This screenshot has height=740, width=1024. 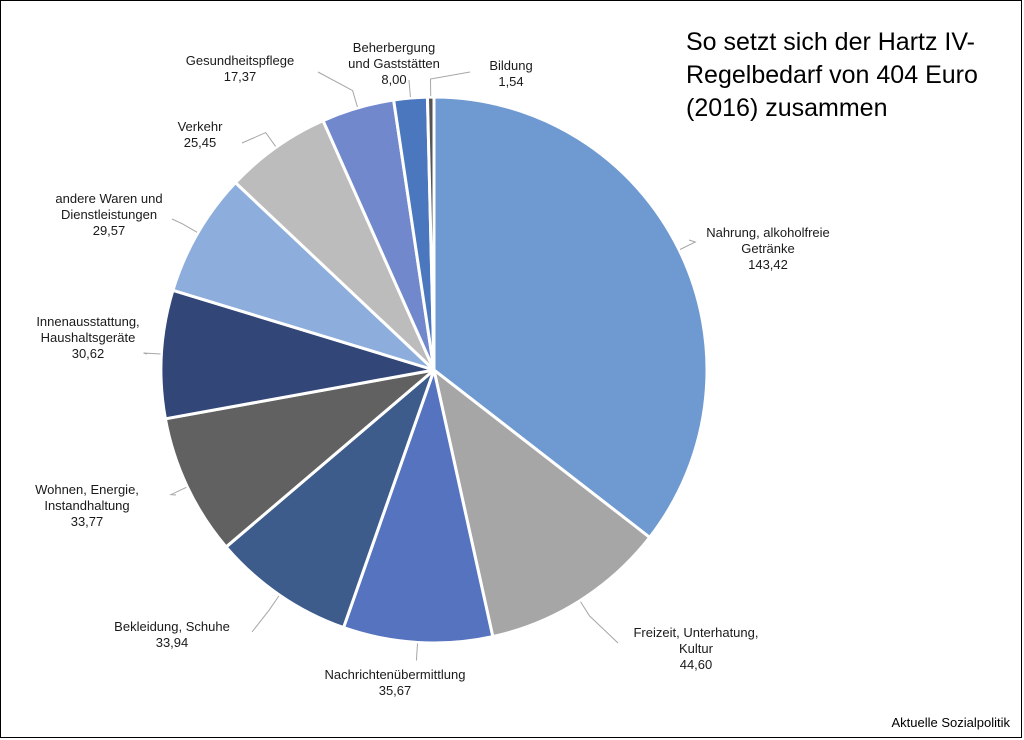 I want to click on slice-name: Gesundheitspflege, so click(x=240, y=60).